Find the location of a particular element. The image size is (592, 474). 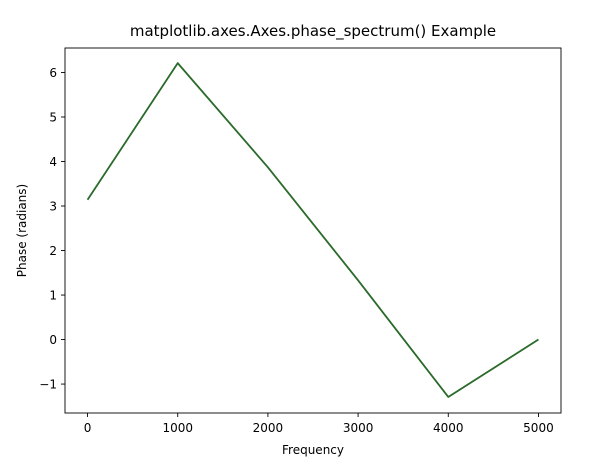

y-axis: −1 0 1 2 3 4 5 6 is located at coordinates (52, 229).